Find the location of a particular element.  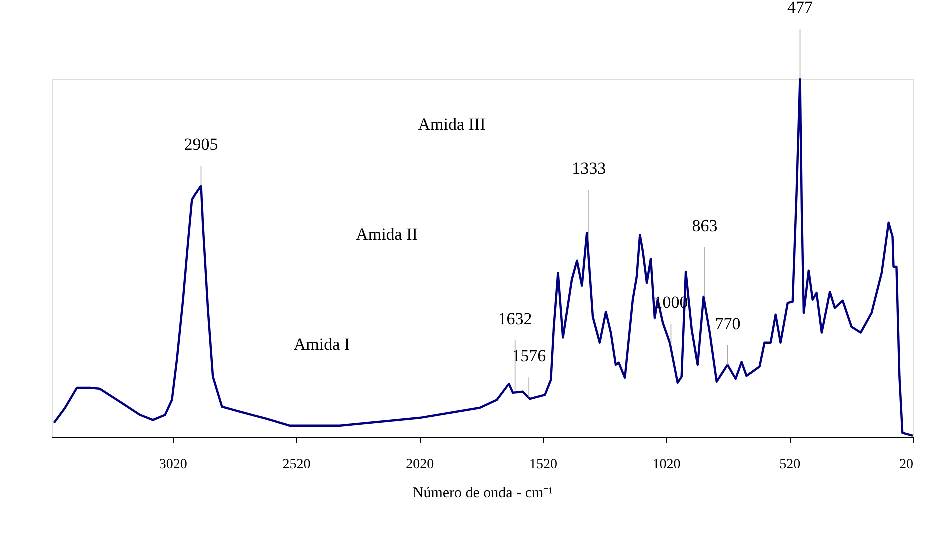

x-tick-label: 2020 is located at coordinates (420, 465).